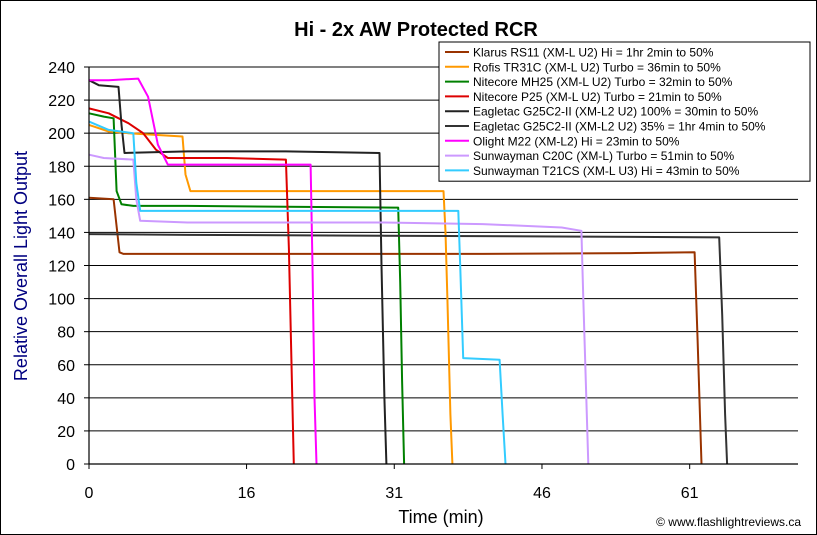 The height and width of the screenshot is (535, 817). I want to click on legend-box, so click(624, 111).